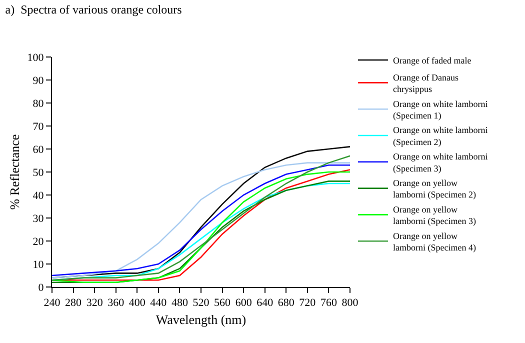 This screenshot has width=525, height=343. Describe the element at coordinates (38, 104) in the screenshot. I see `y-tick-label: 80` at that location.